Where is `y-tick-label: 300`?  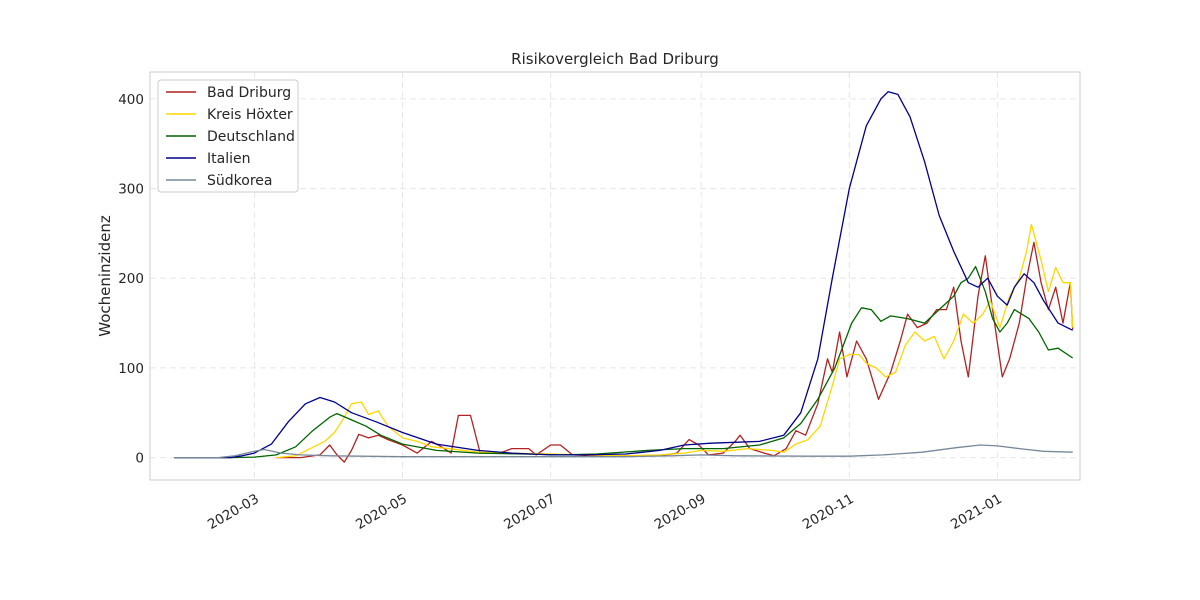
y-tick-label: 300 is located at coordinates (131, 190).